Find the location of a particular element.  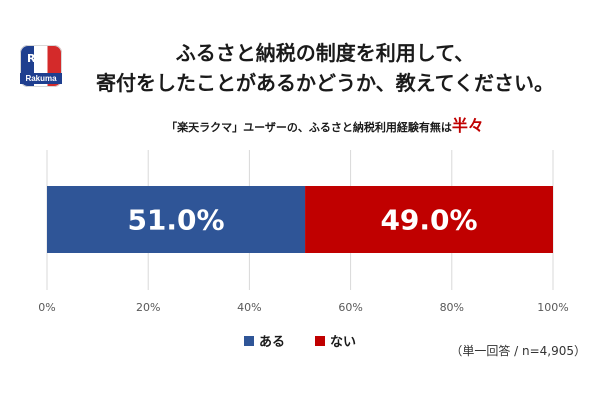

legend-label-nai: ない is located at coordinates (343, 342).